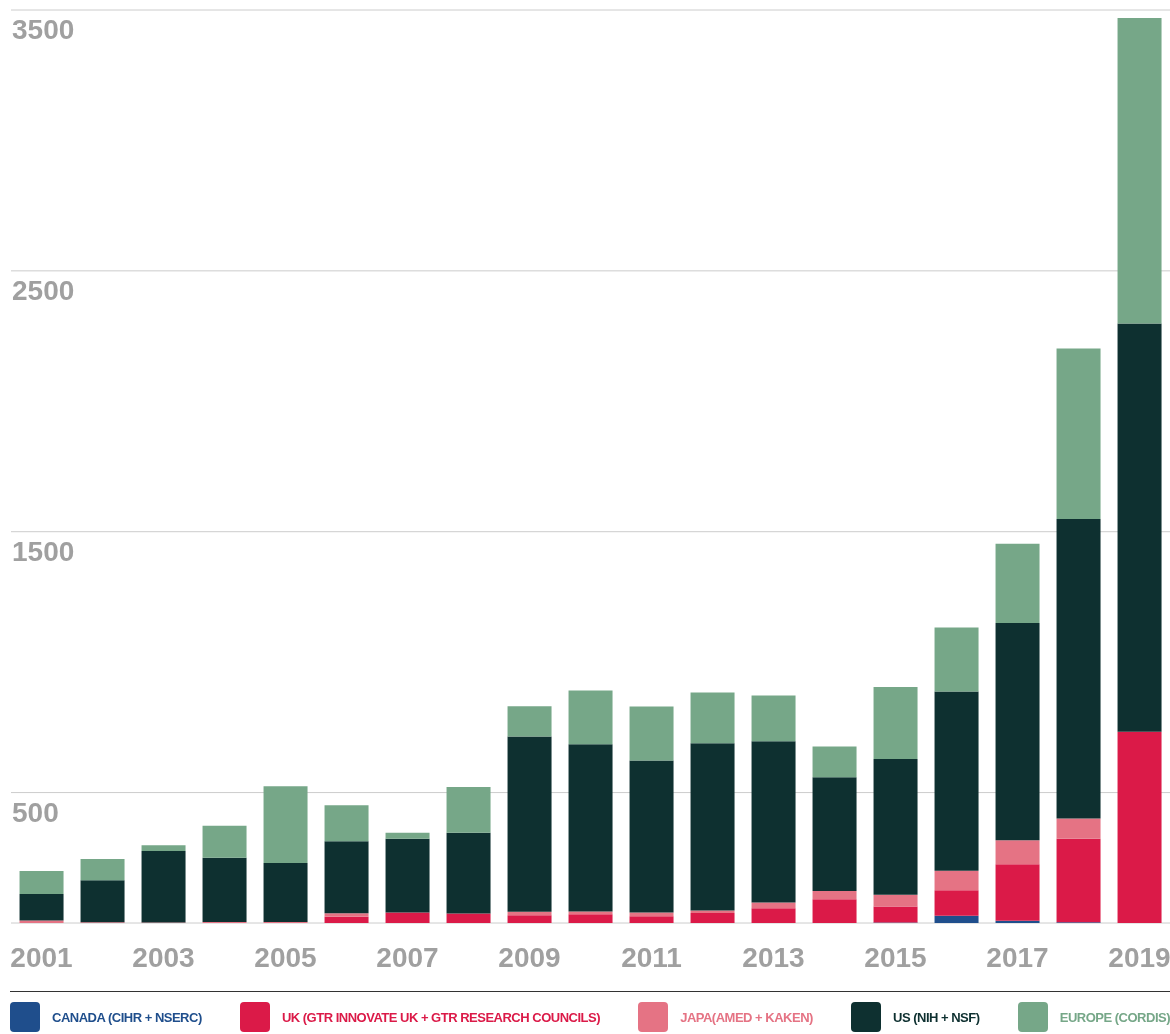 Image resolution: width=1170 pixels, height=1034 pixels. I want to click on y-tick-label: 500, so click(35, 812).